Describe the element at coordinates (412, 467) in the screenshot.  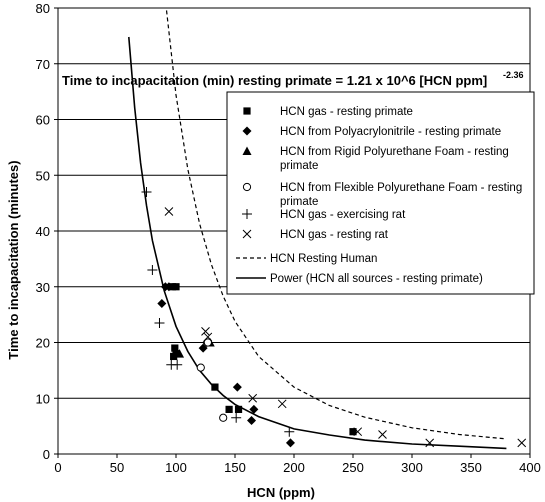
I see `x-tick-label: 300` at that location.